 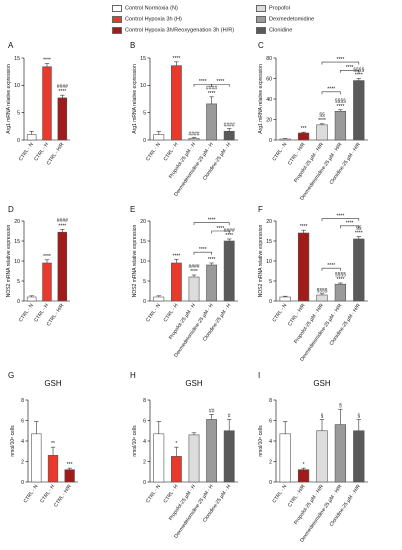 What do you see at coordinates (22, 401) in the screenshot?
I see `y-tick-label: 8` at bounding box center [22, 401].